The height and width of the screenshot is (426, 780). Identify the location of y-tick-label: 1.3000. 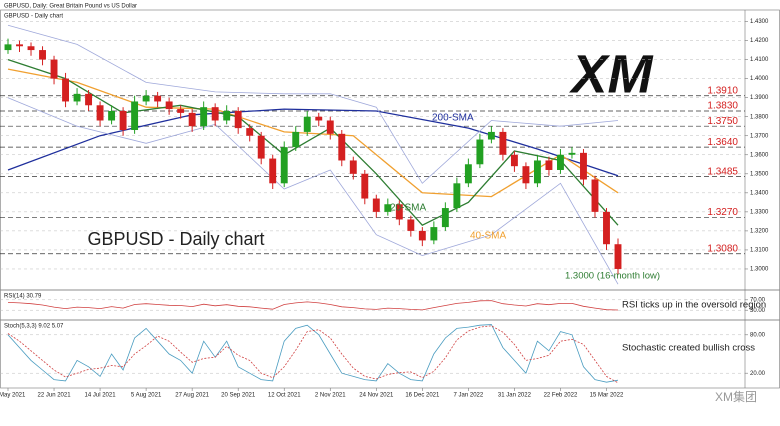
(759, 270).